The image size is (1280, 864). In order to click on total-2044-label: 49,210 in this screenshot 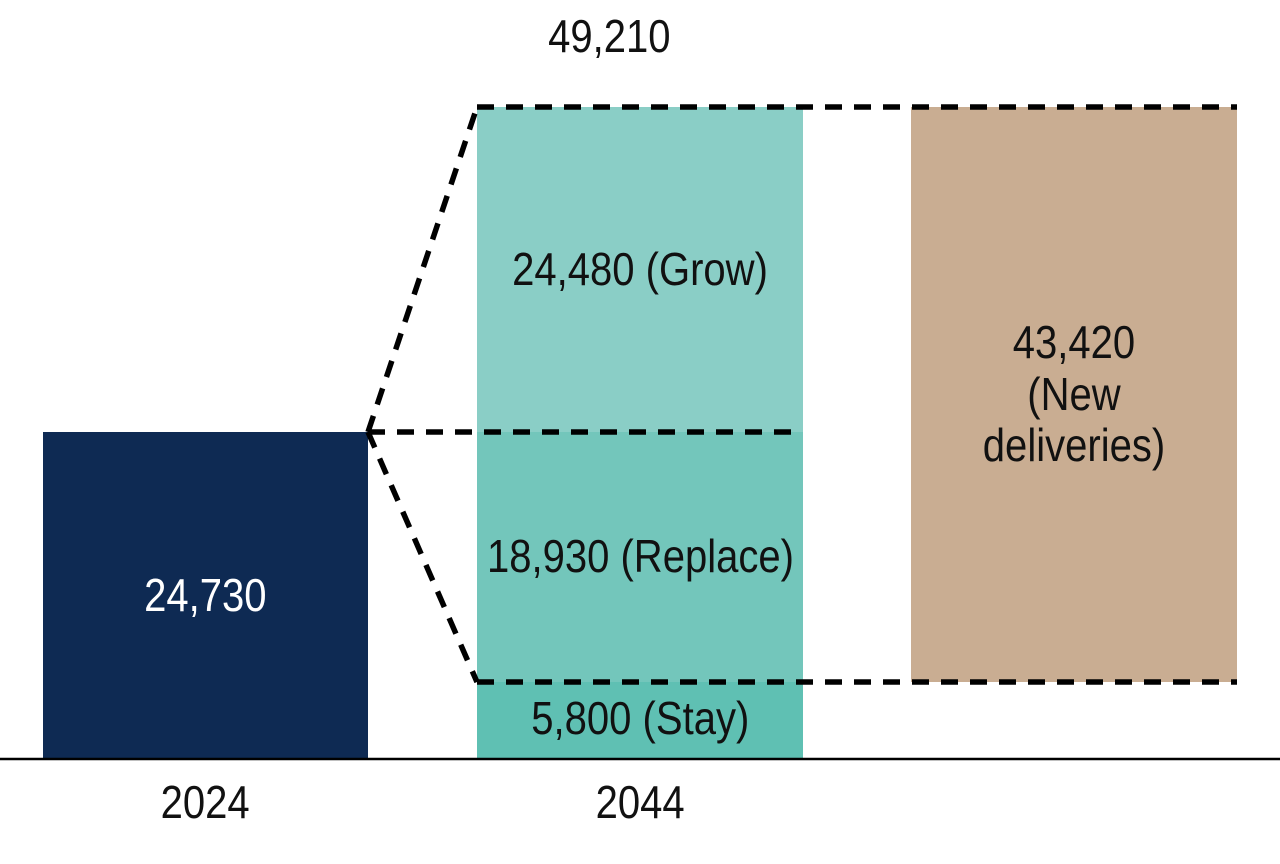, I will do `click(609, 37)`.